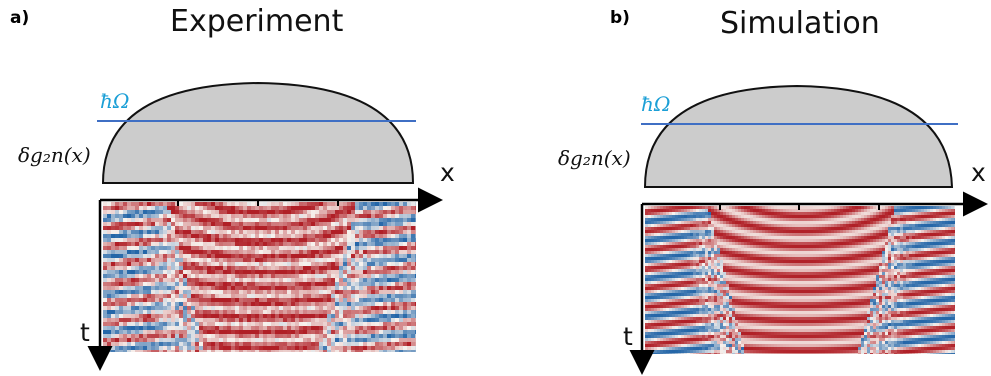  Describe the element at coordinates (620, 18) in the screenshot. I see `panel-tag: b)` at that location.